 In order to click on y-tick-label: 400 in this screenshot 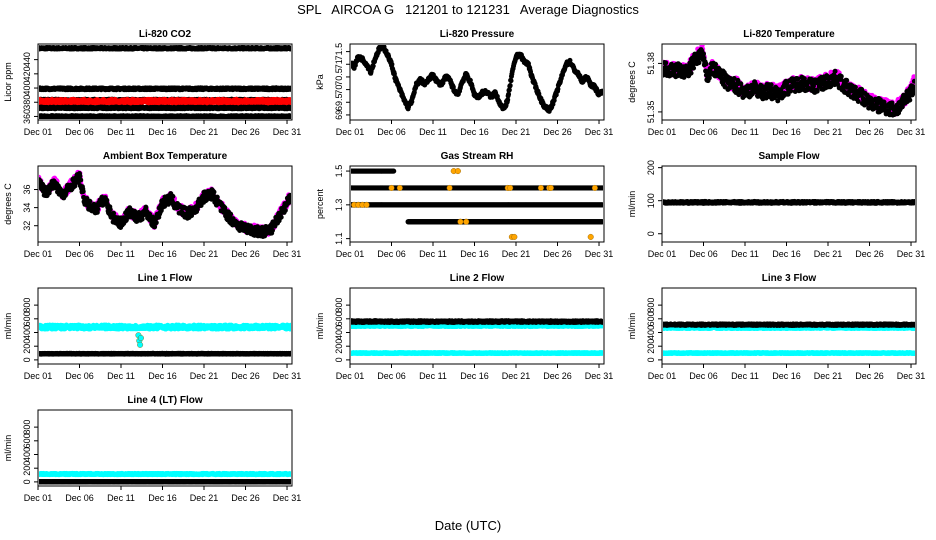, I will do `click(27, 88)`.